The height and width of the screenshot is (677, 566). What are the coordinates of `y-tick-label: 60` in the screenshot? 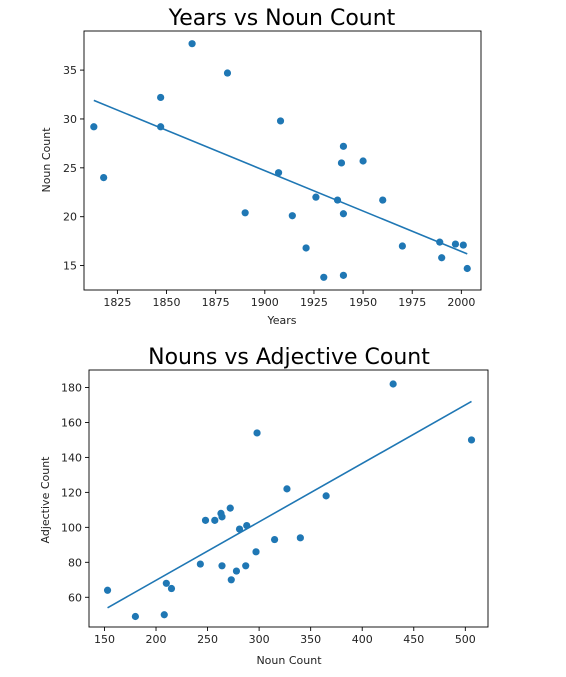 It's located at (75, 597).